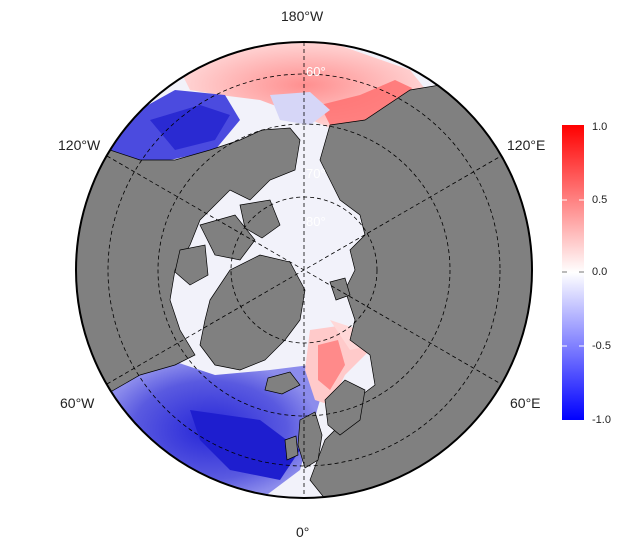  Describe the element at coordinates (316, 173) in the screenshot. I see `lat-label-70: 70°` at that location.